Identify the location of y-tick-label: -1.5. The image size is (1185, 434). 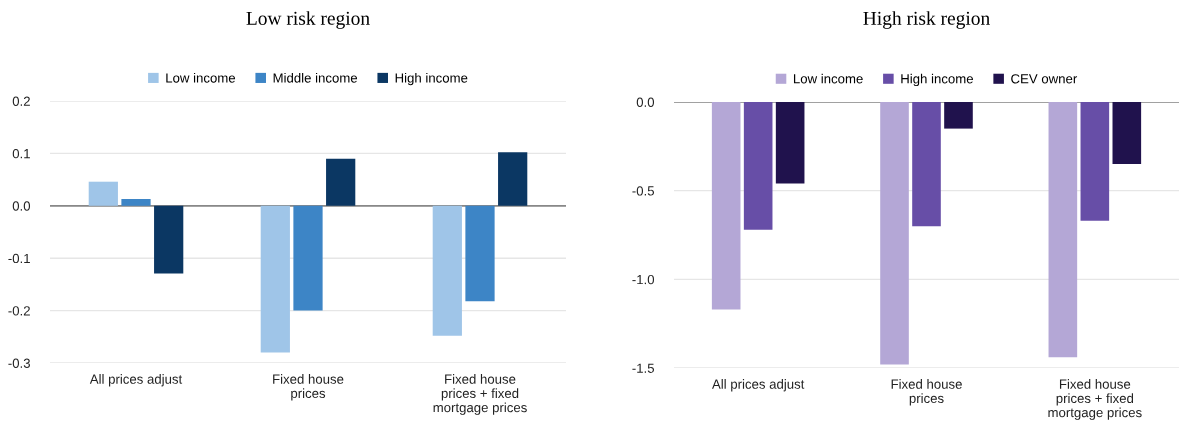
(643, 368).